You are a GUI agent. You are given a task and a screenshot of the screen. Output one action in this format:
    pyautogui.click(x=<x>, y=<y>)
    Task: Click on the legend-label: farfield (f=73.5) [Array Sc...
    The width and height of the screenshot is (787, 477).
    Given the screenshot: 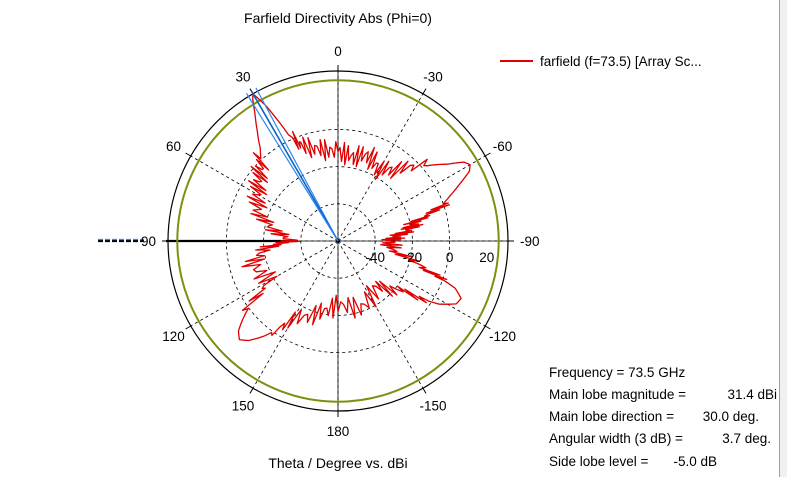 What is the action you would take?
    pyautogui.click(x=621, y=61)
    